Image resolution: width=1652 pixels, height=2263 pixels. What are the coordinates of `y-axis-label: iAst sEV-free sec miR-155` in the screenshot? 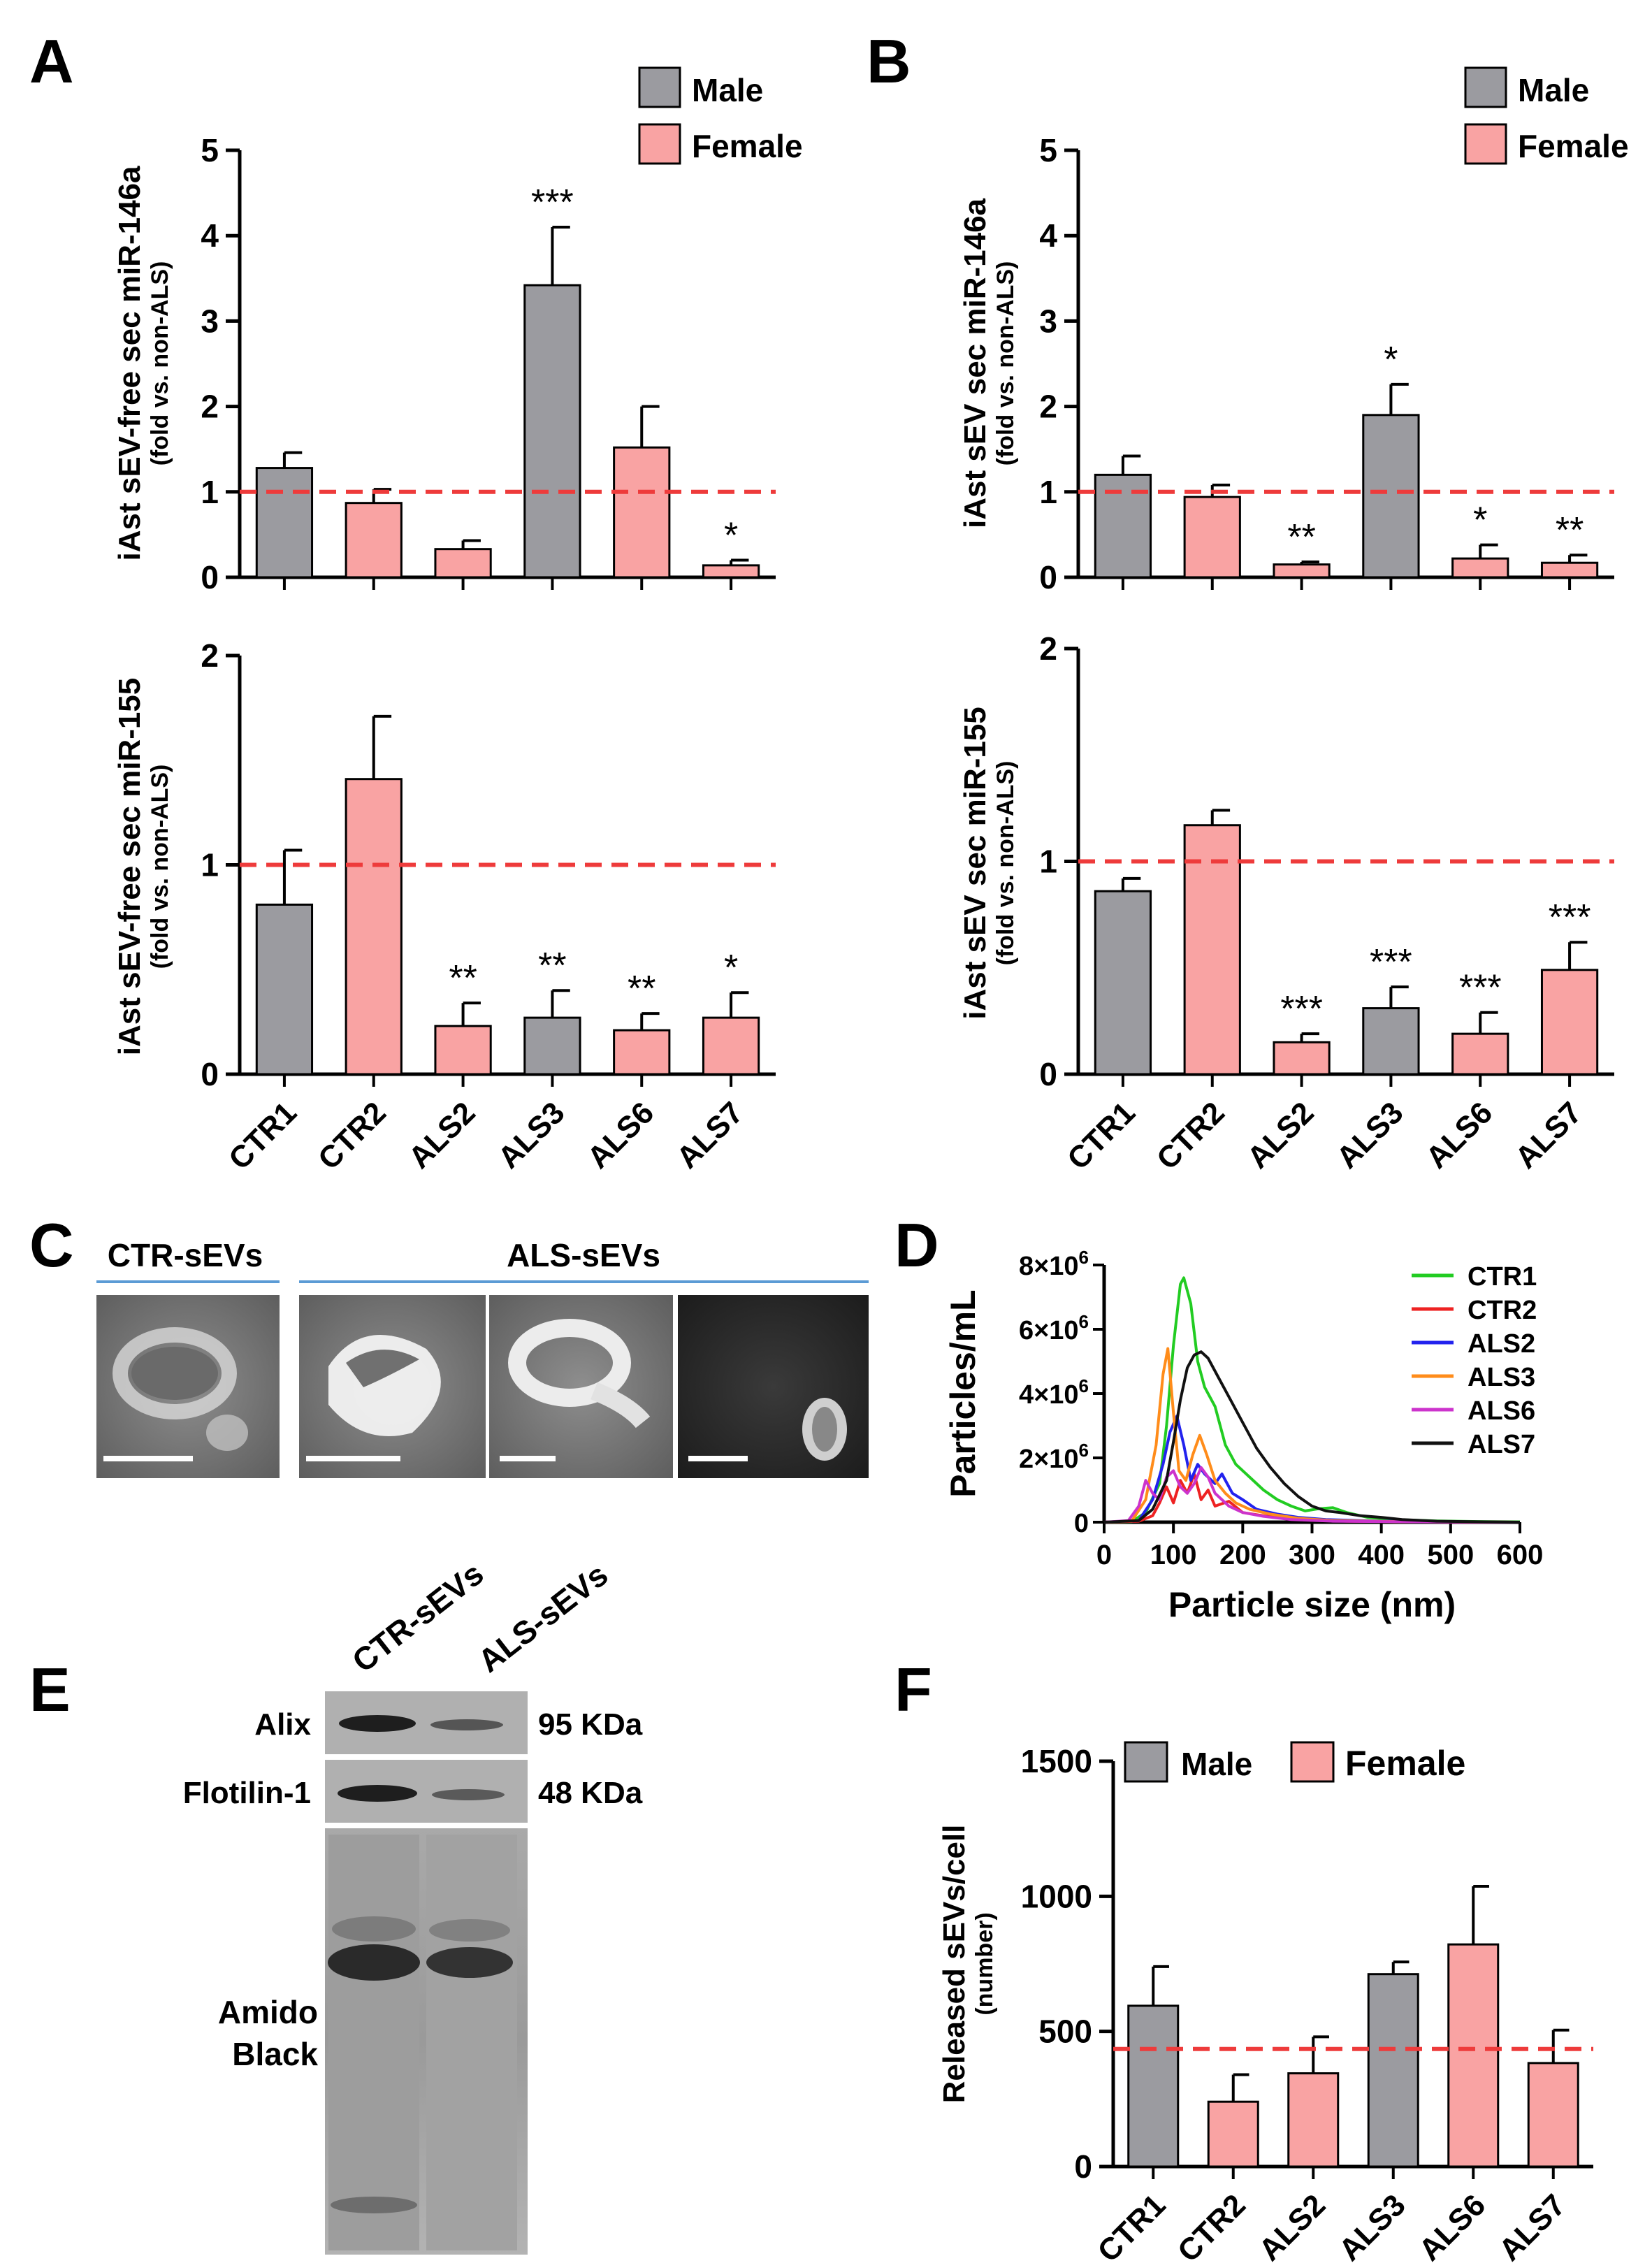 It's located at (130, 867).